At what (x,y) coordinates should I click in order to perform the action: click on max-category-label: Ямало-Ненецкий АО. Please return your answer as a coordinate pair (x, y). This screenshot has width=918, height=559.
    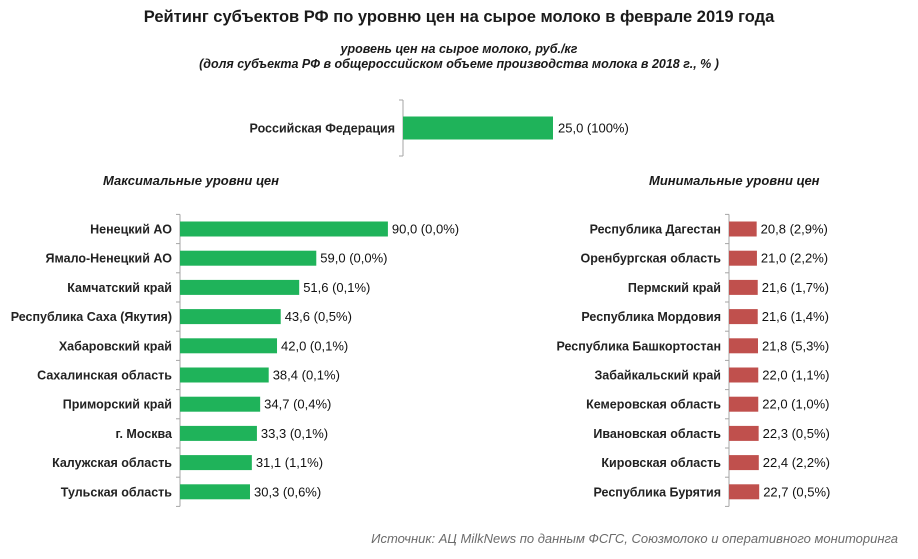
    Looking at the image, I should click on (109, 259).